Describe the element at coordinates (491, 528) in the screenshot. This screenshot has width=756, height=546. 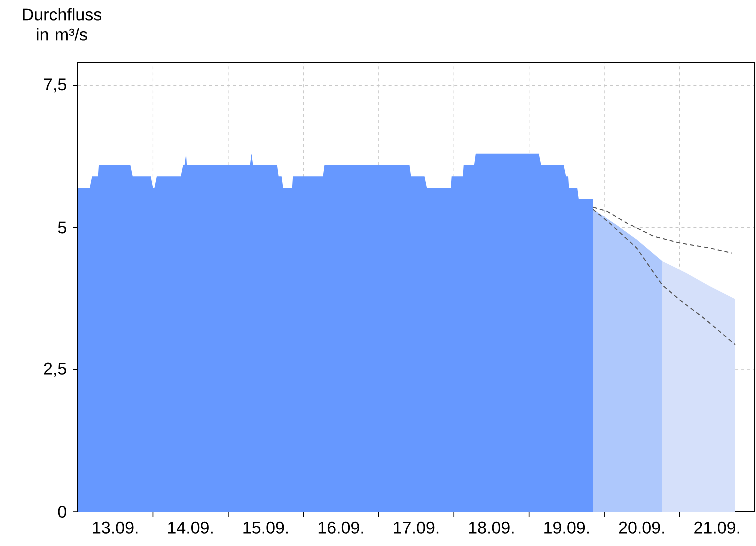
I see `x-tick-label: 18.09.` at that location.